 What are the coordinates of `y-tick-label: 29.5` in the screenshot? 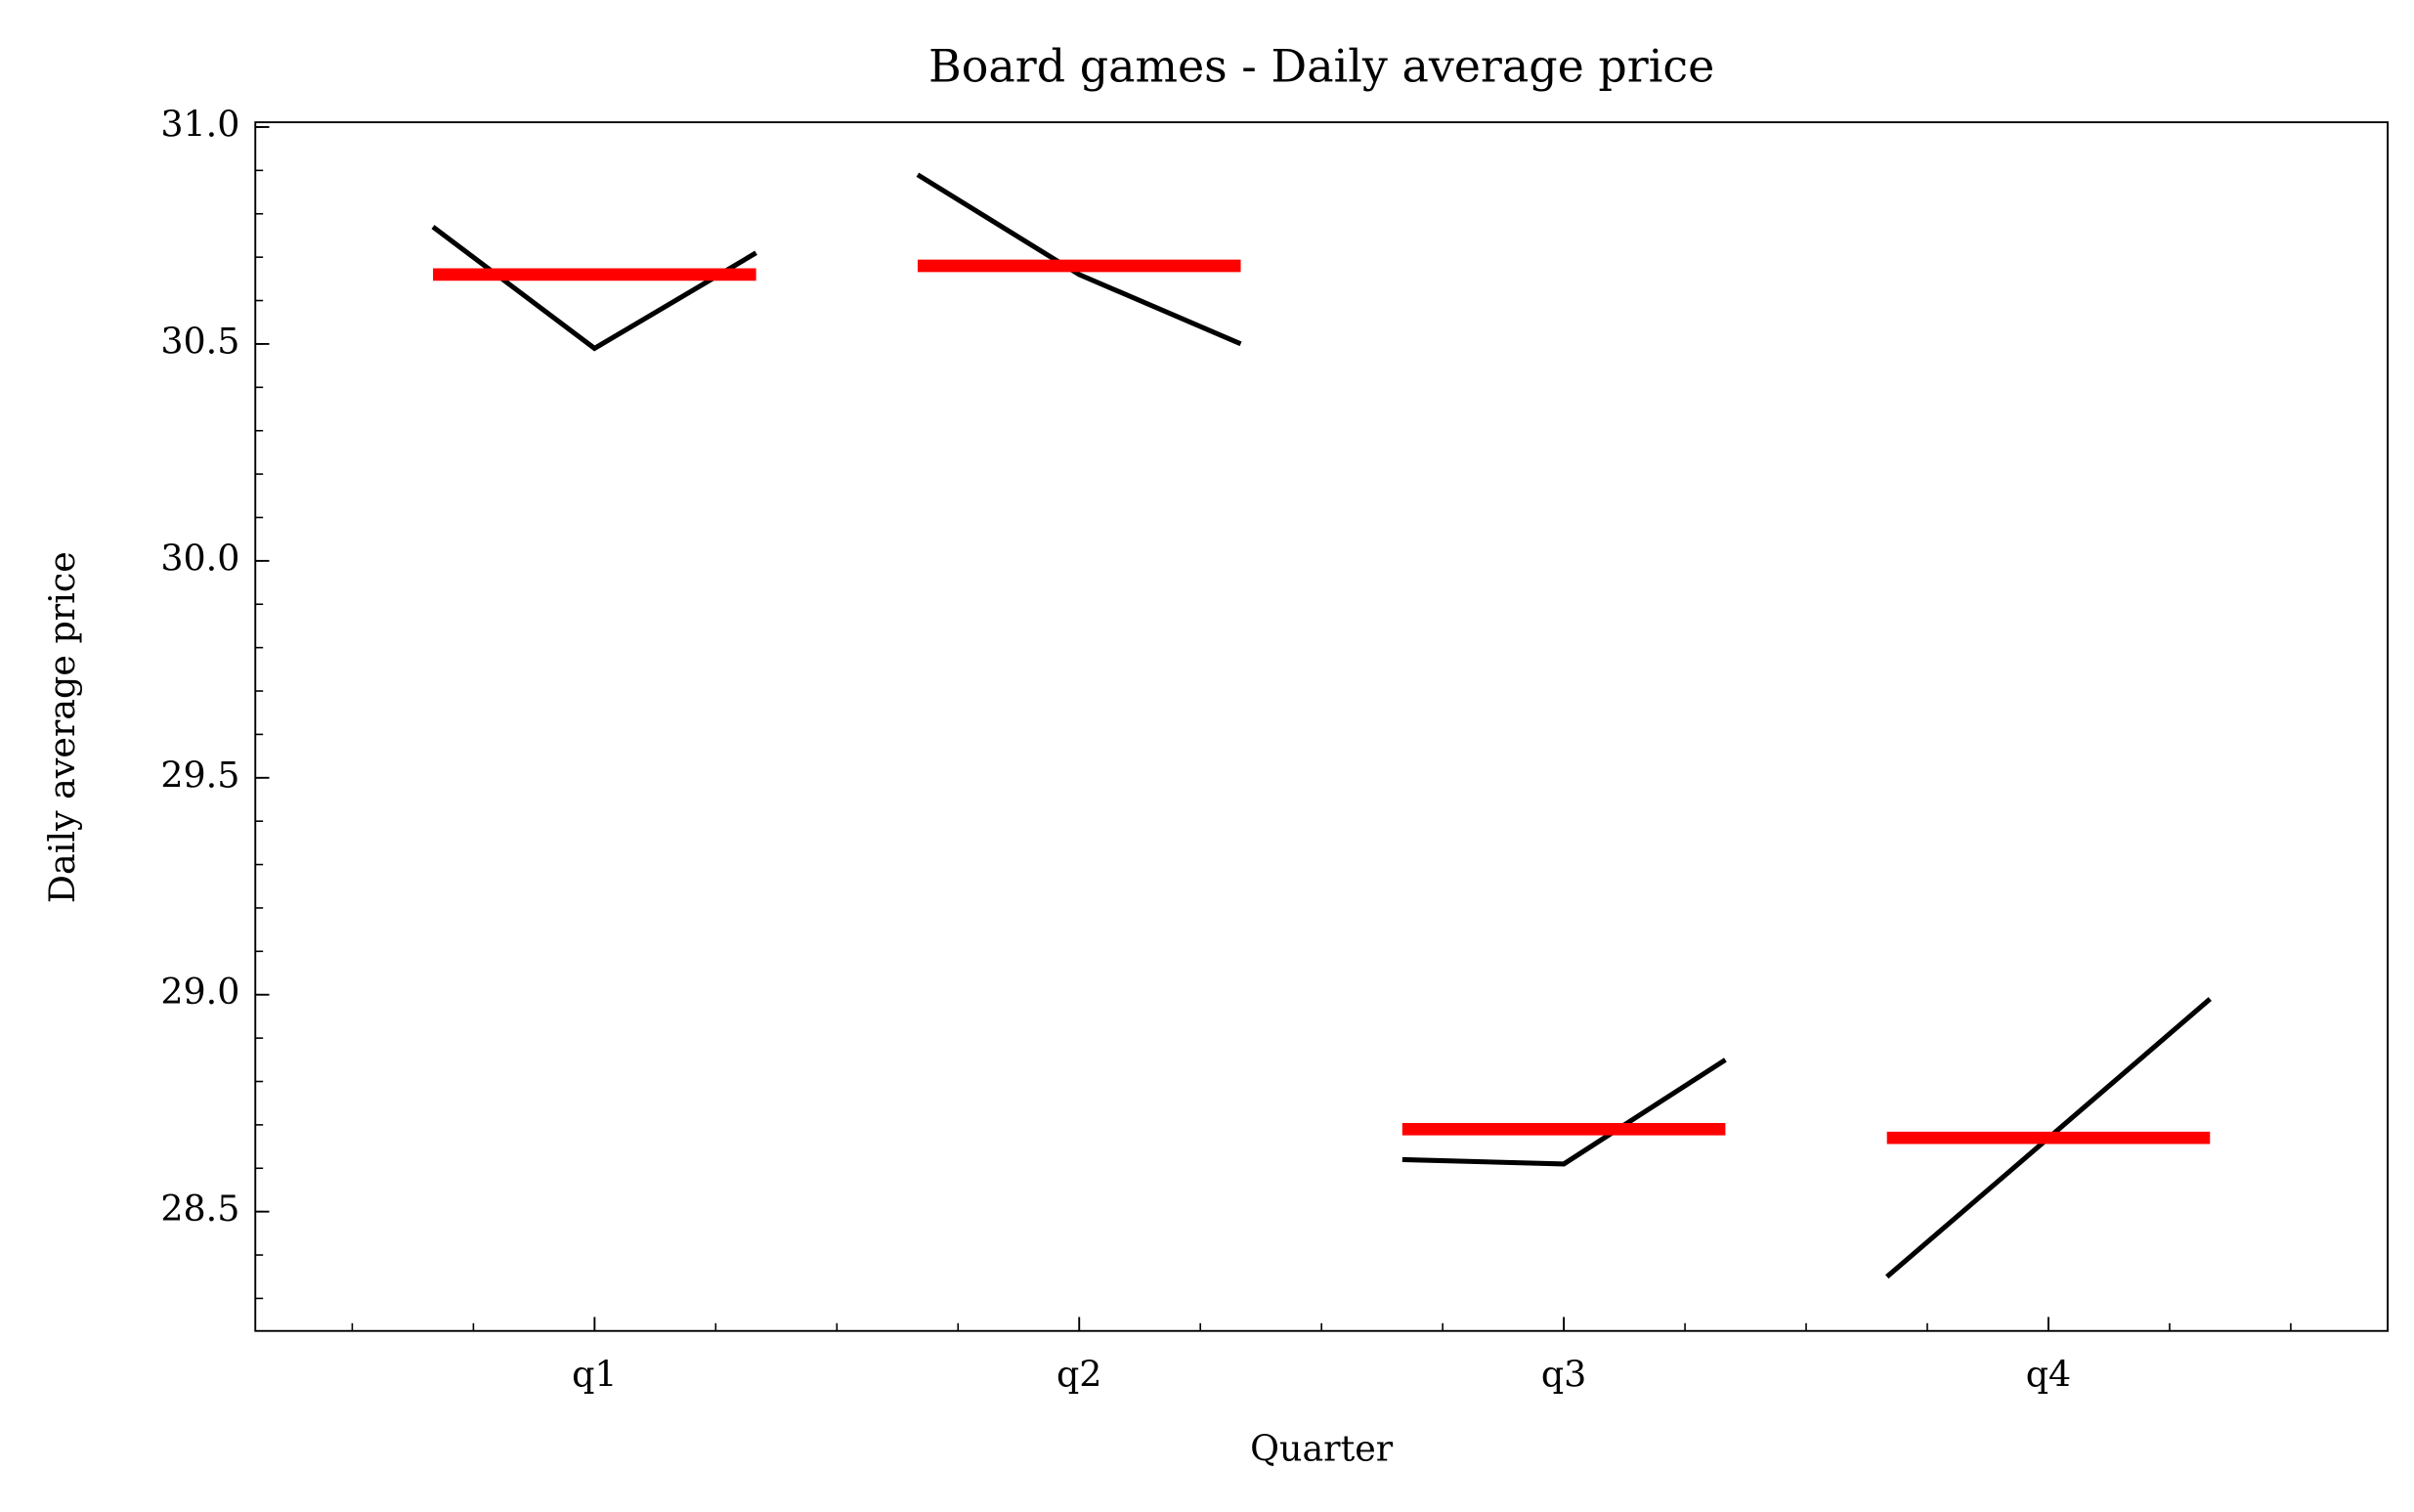 It's located at (199, 775).